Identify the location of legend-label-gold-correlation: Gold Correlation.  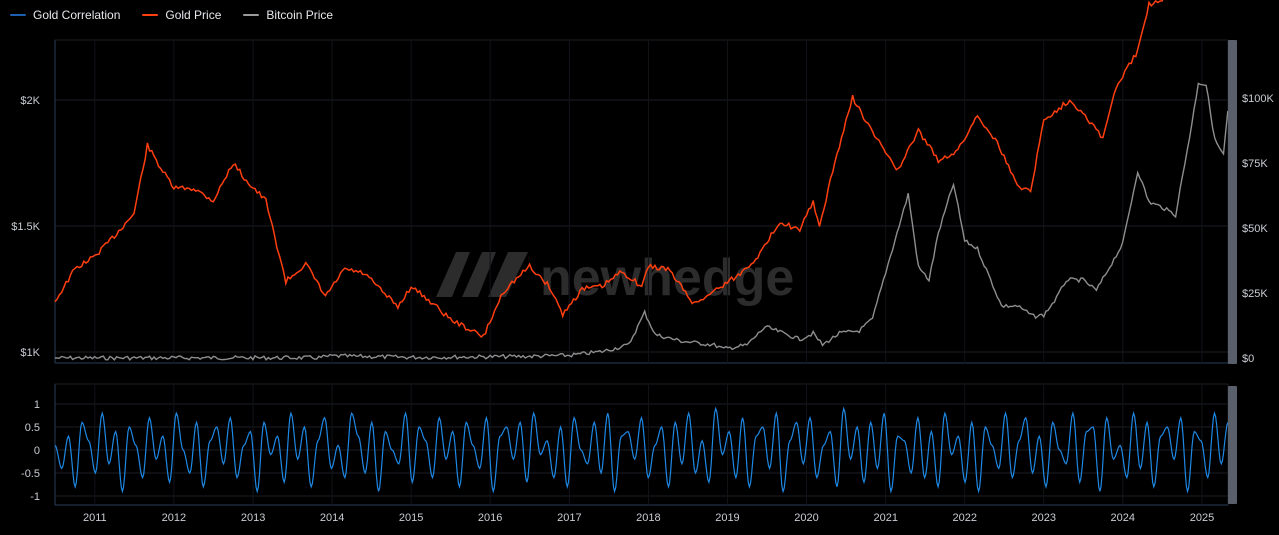
(77, 15).